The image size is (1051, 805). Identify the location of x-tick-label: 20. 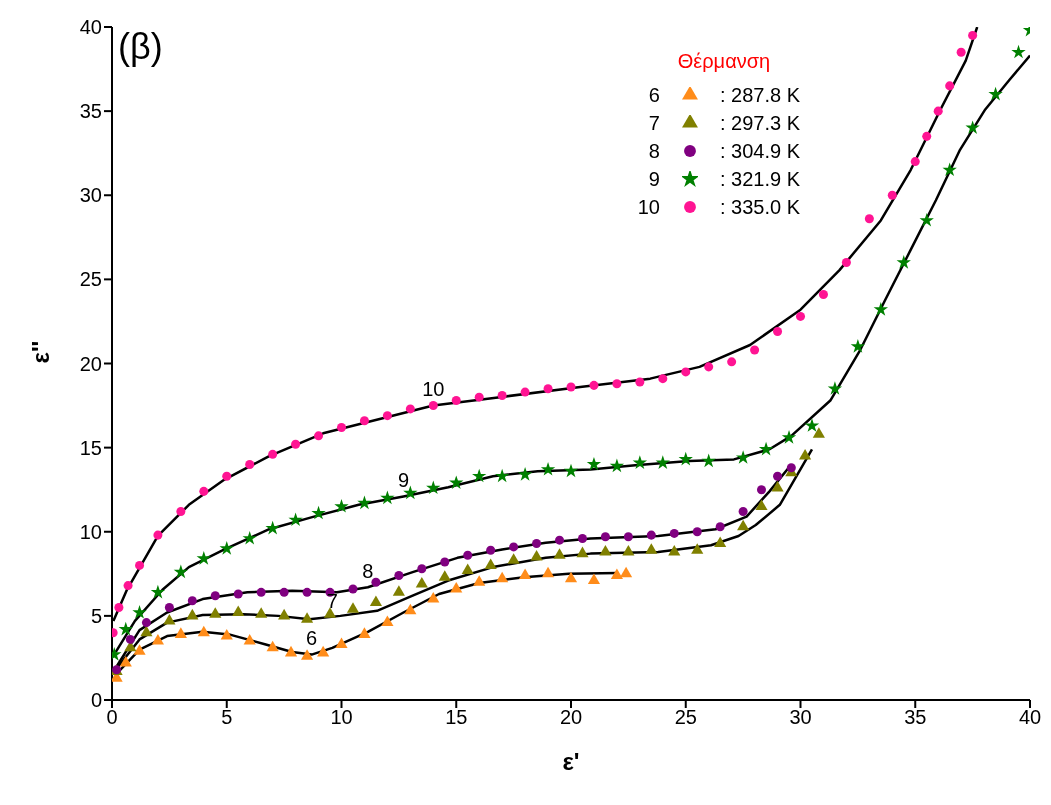
(571, 717).